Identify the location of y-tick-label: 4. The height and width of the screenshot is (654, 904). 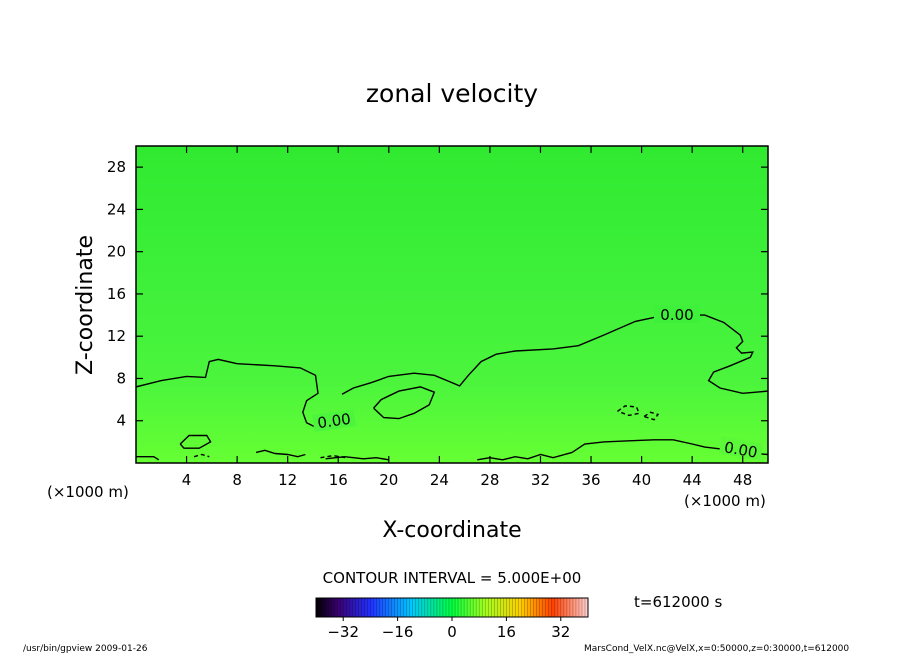
(121, 421).